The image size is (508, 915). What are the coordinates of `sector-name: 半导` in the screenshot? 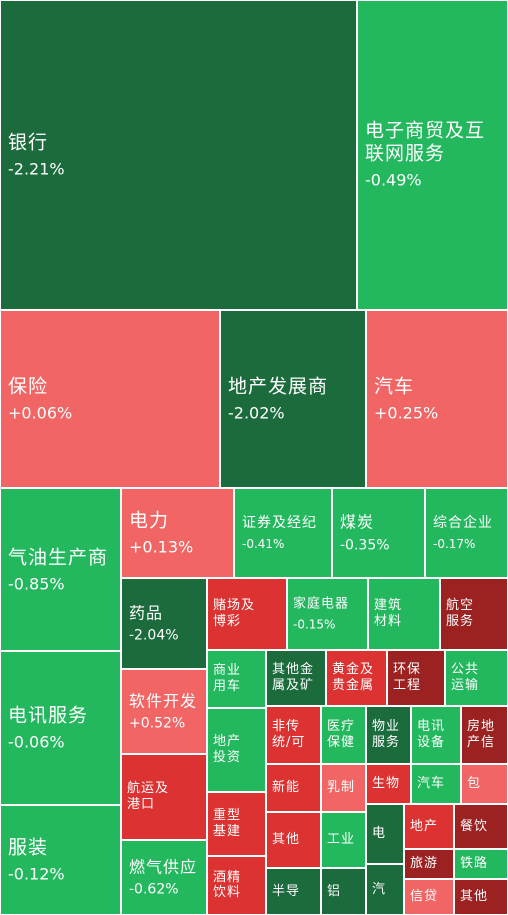 It's located at (286, 891).